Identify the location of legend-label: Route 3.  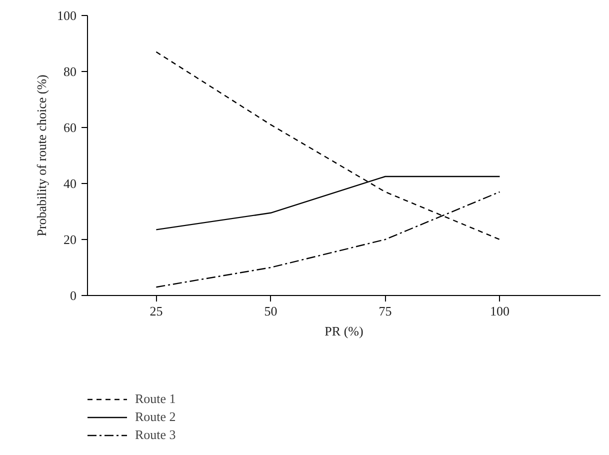
(155, 435).